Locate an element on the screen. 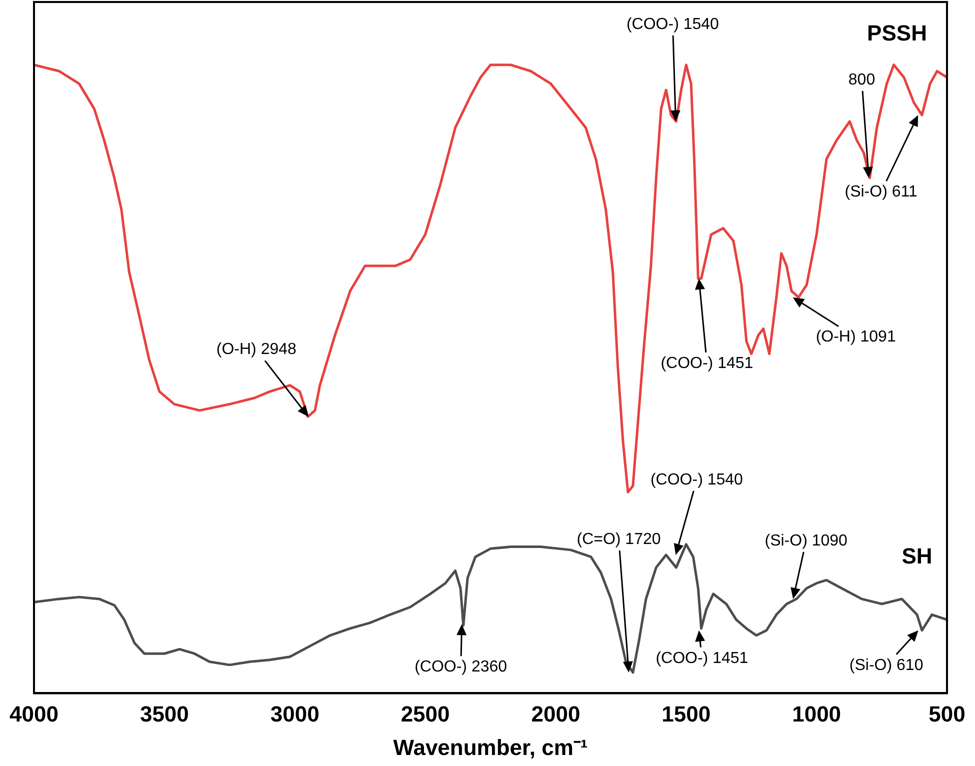 The width and height of the screenshot is (975, 766). x-tick-label: 2000 is located at coordinates (555, 713).